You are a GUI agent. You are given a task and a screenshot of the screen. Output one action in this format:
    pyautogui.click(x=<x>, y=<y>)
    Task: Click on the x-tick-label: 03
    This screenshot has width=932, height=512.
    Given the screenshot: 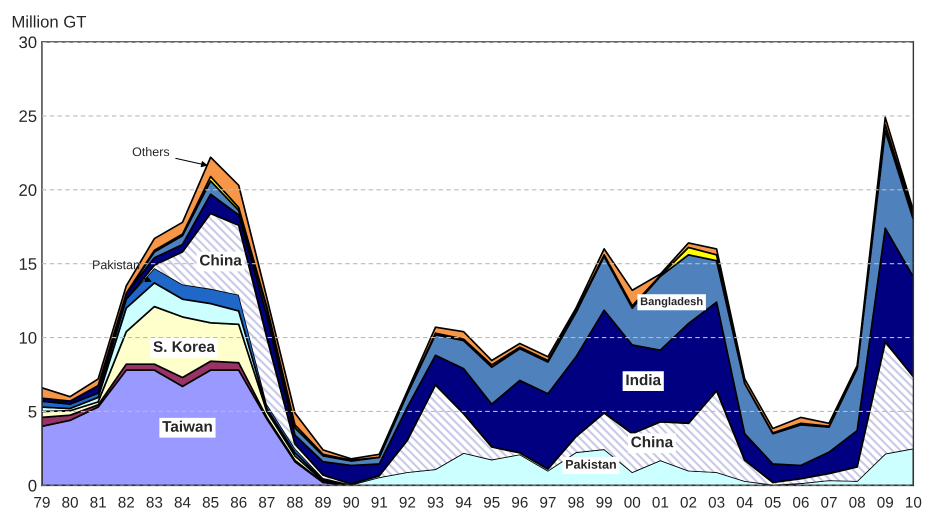 What is the action you would take?
    pyautogui.click(x=716, y=502)
    